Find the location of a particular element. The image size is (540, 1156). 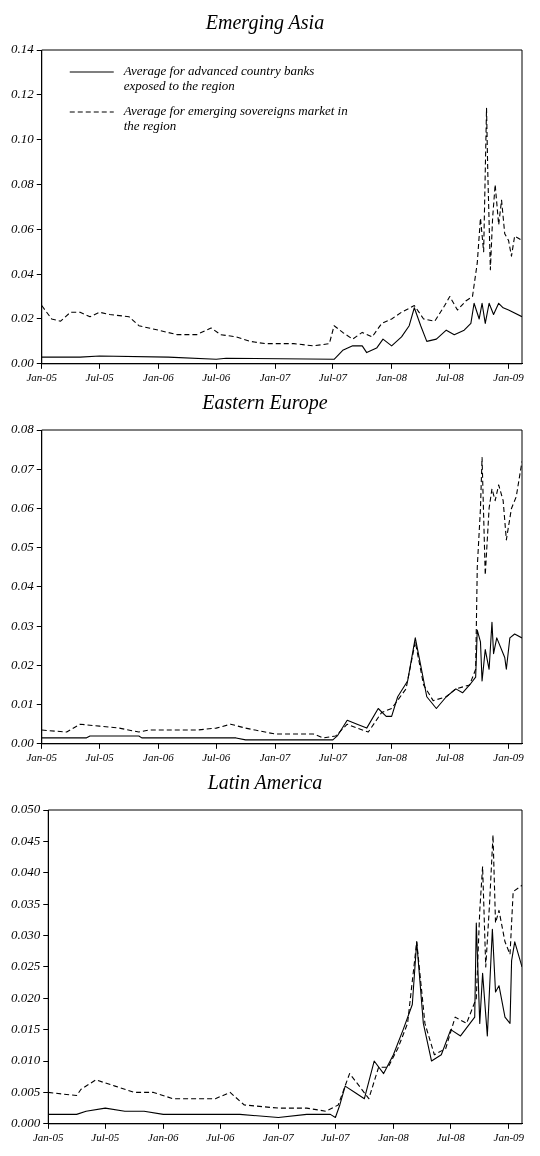

y-tick-label: 0.015 is located at coordinates (26, 1029).